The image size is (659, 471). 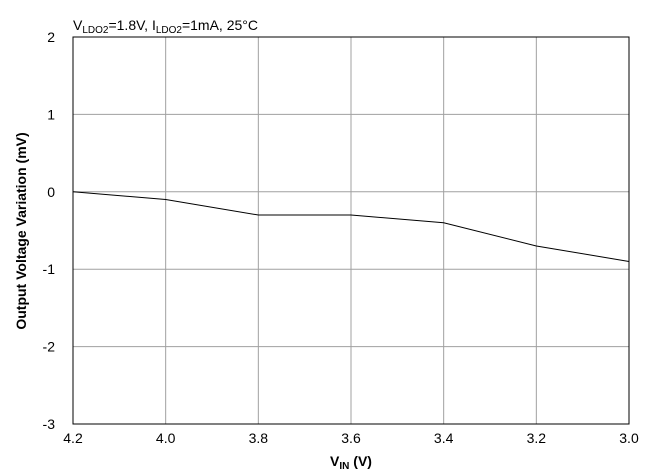 What do you see at coordinates (444, 438) in the screenshot?
I see `x-tick-label: 3.4` at bounding box center [444, 438].